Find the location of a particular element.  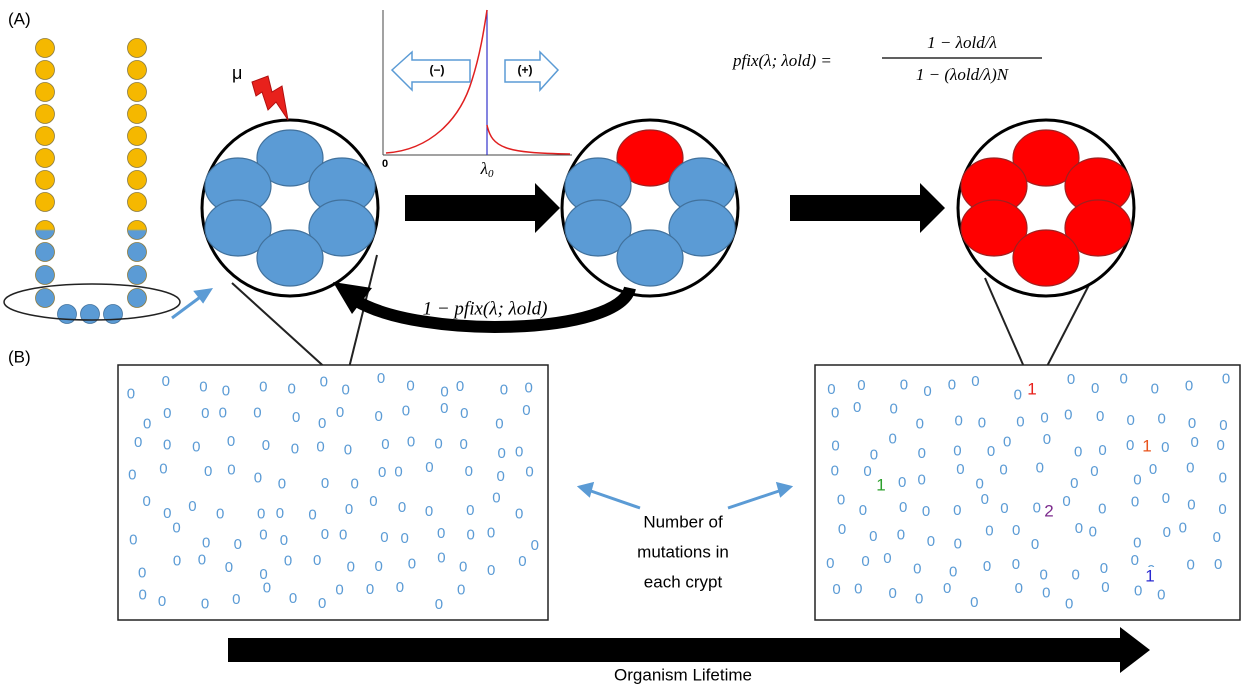

marker-label: λ0 is located at coordinates (487, 169).